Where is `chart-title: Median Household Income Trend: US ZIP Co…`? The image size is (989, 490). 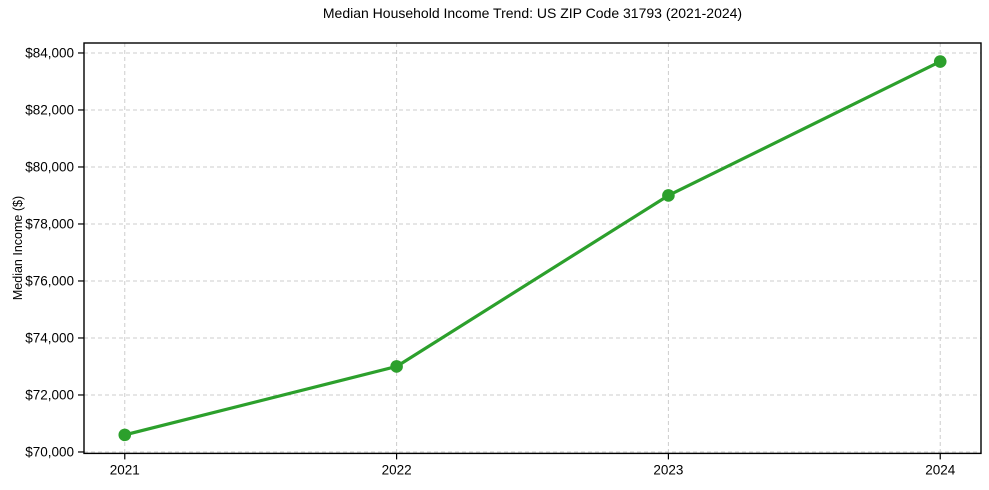 chart-title: Median Household Income Trend: US ZIP Co… is located at coordinates (532, 13).